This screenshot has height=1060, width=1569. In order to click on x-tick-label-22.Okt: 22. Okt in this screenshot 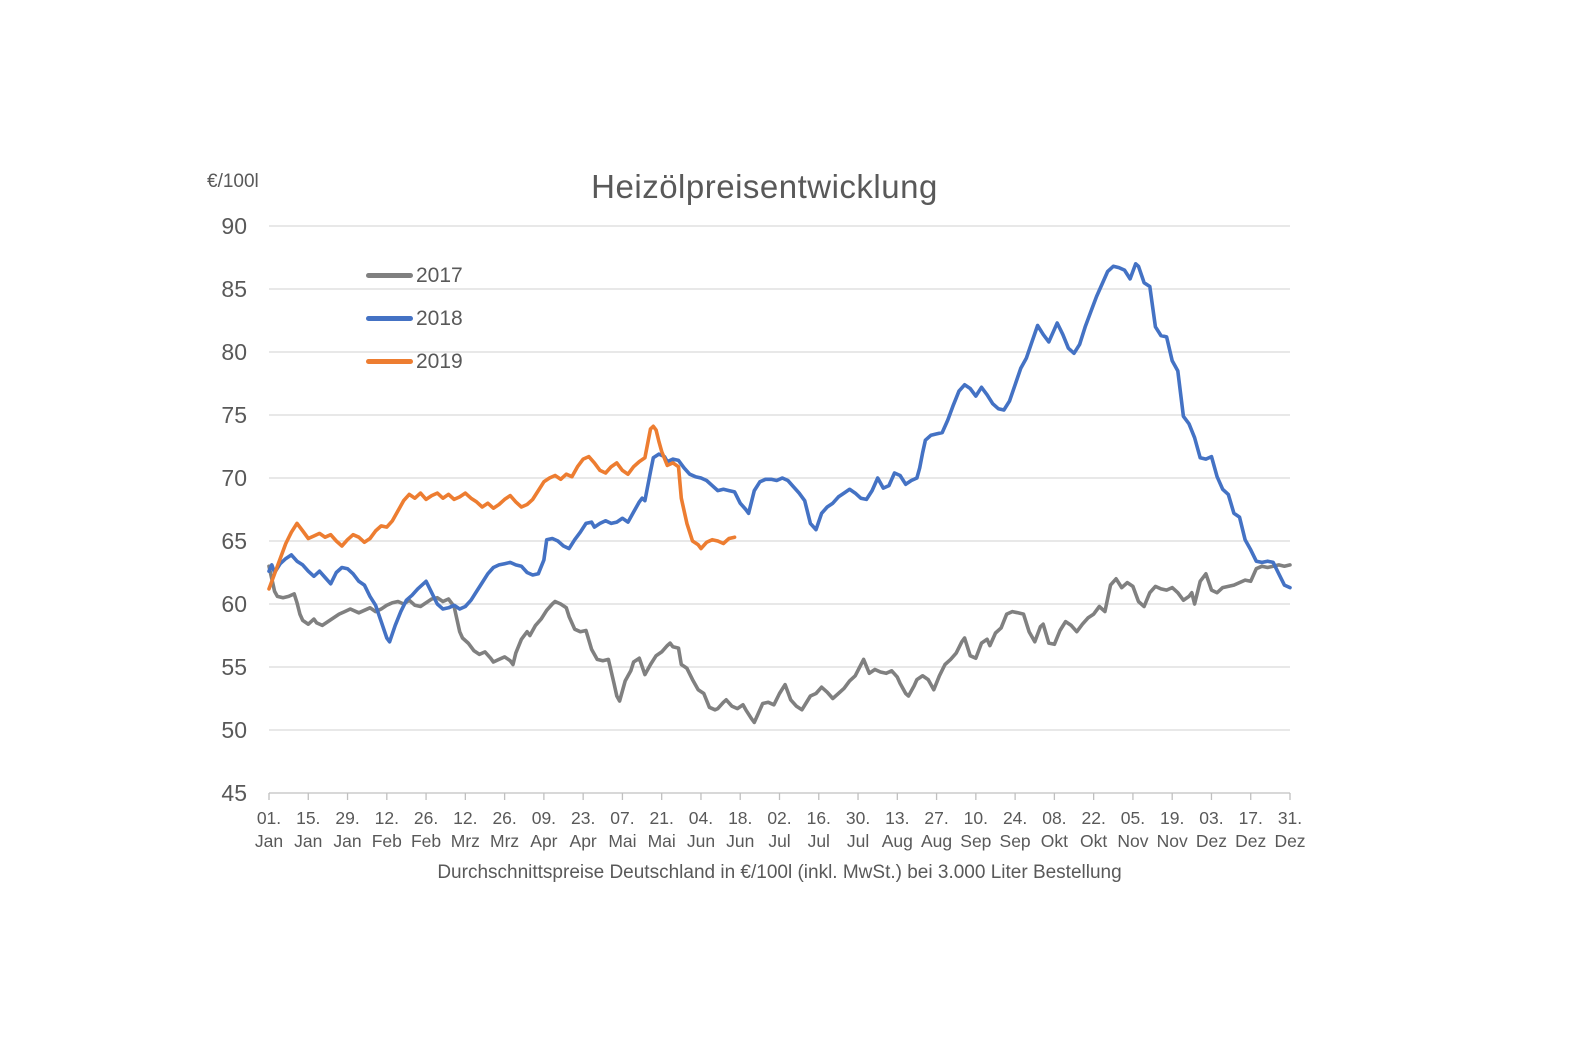, I will do `click(1093, 829)`.